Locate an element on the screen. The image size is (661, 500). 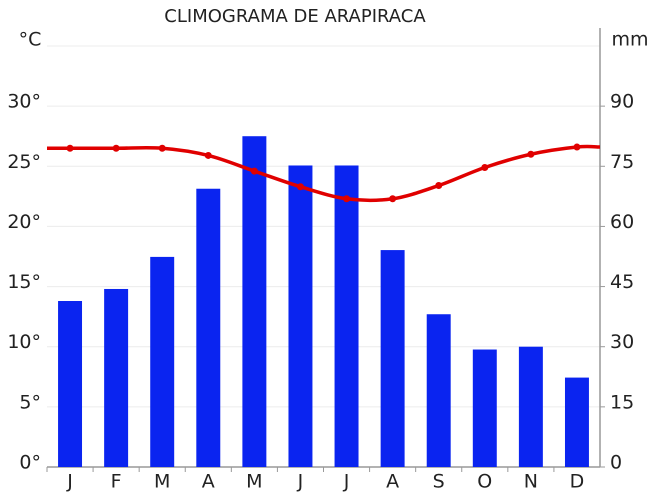
y2-tick-label: 60 is located at coordinates (622, 222).